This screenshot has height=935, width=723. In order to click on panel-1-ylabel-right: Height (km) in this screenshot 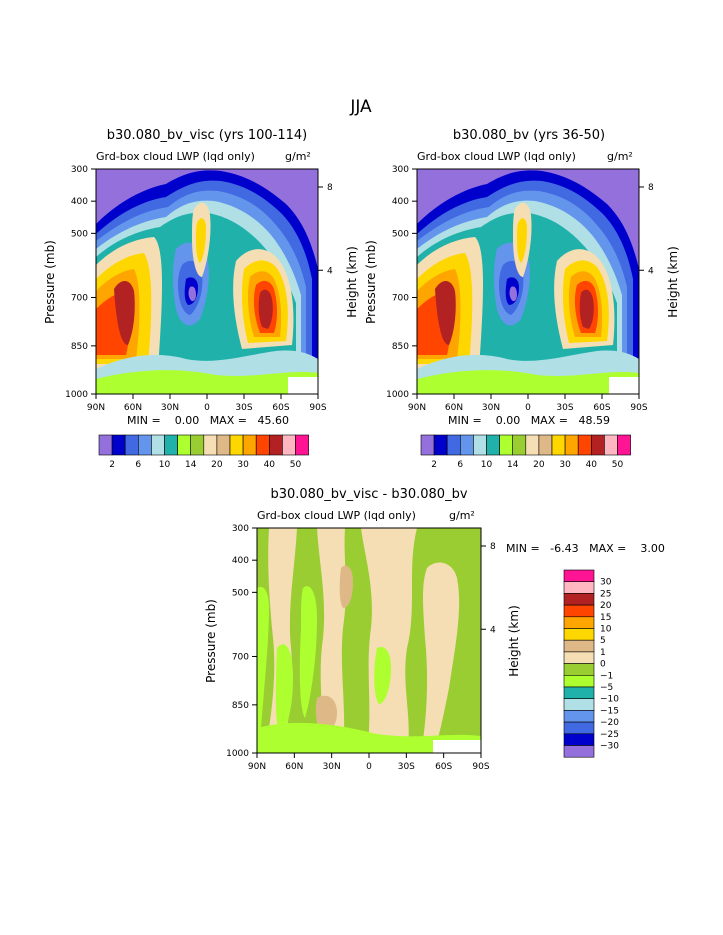, I will do `click(352, 281)`.